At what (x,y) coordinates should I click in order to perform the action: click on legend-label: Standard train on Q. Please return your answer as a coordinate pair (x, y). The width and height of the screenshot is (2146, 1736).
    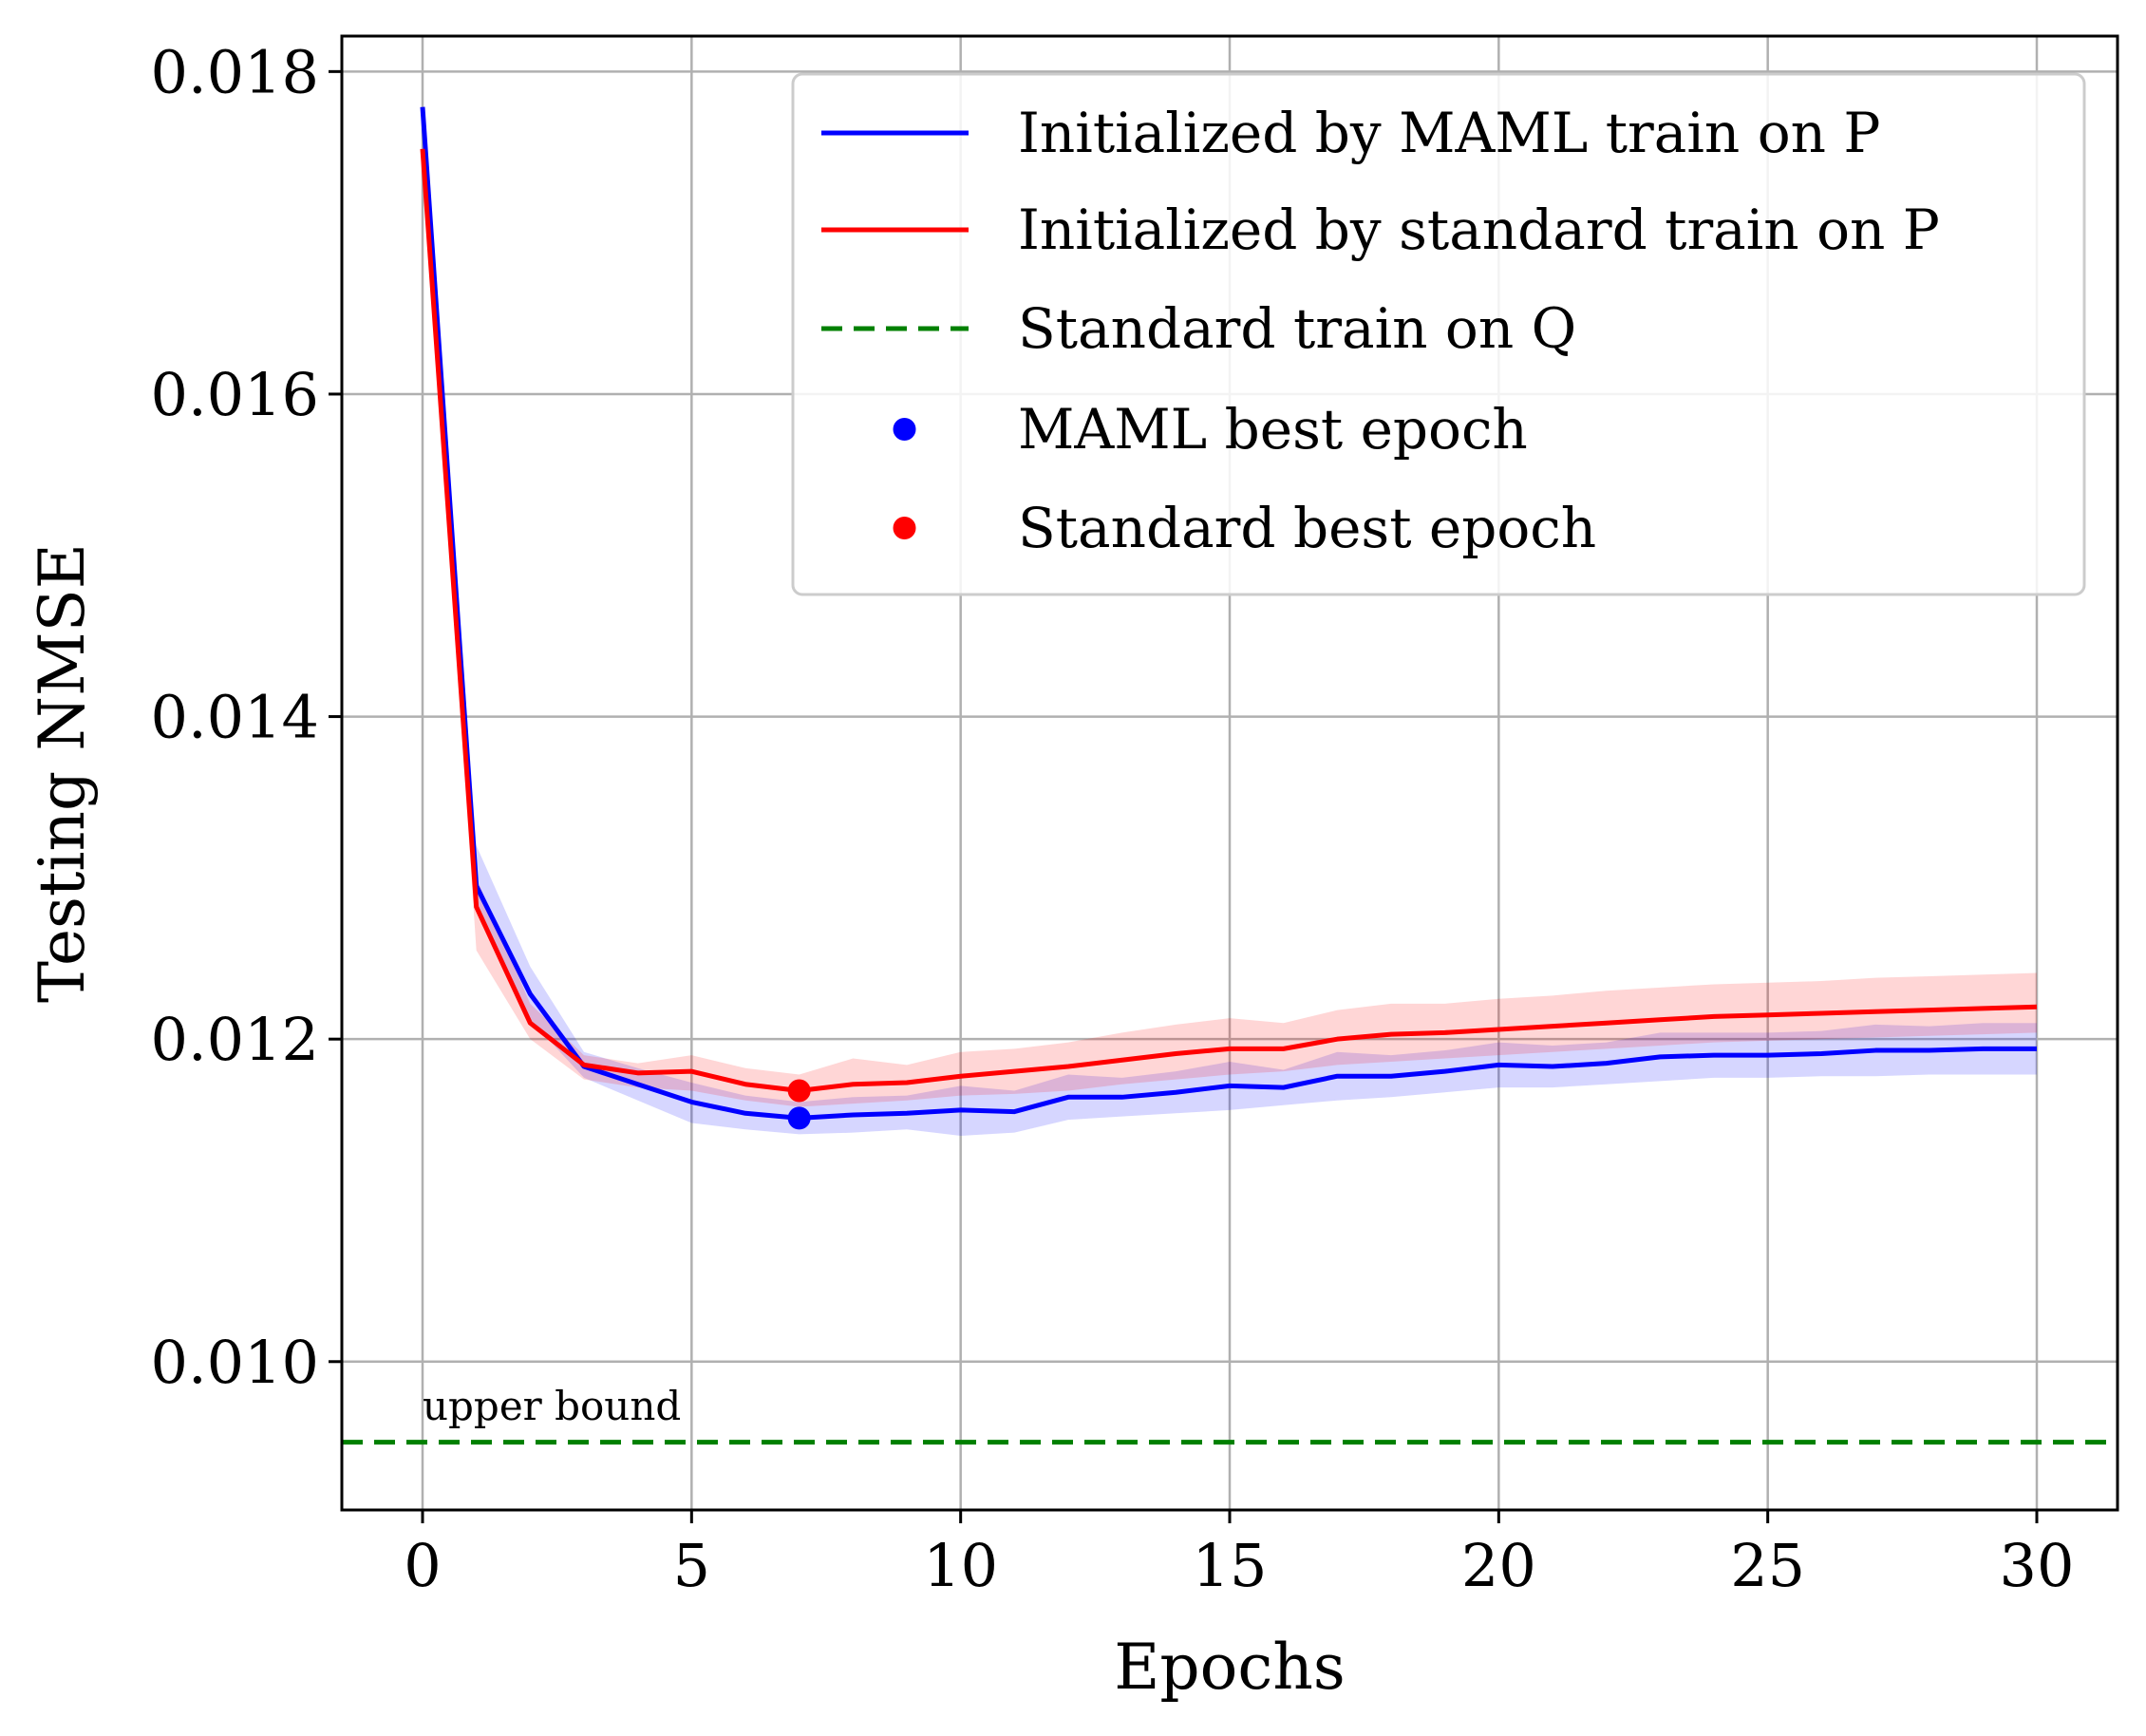
    Looking at the image, I should click on (1297, 328).